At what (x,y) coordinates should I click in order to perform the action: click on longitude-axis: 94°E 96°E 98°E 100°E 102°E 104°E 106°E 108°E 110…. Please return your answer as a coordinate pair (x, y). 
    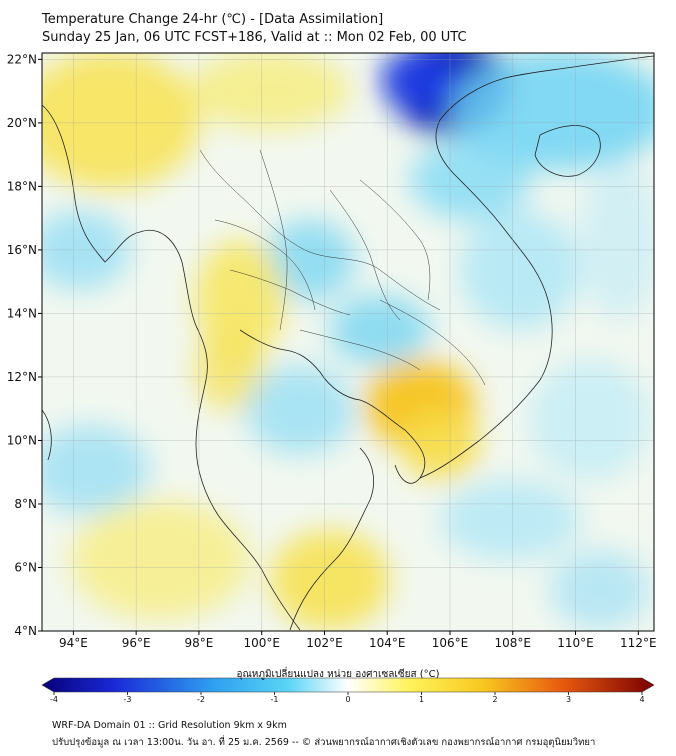
    Looking at the image, I should click on (358, 640).